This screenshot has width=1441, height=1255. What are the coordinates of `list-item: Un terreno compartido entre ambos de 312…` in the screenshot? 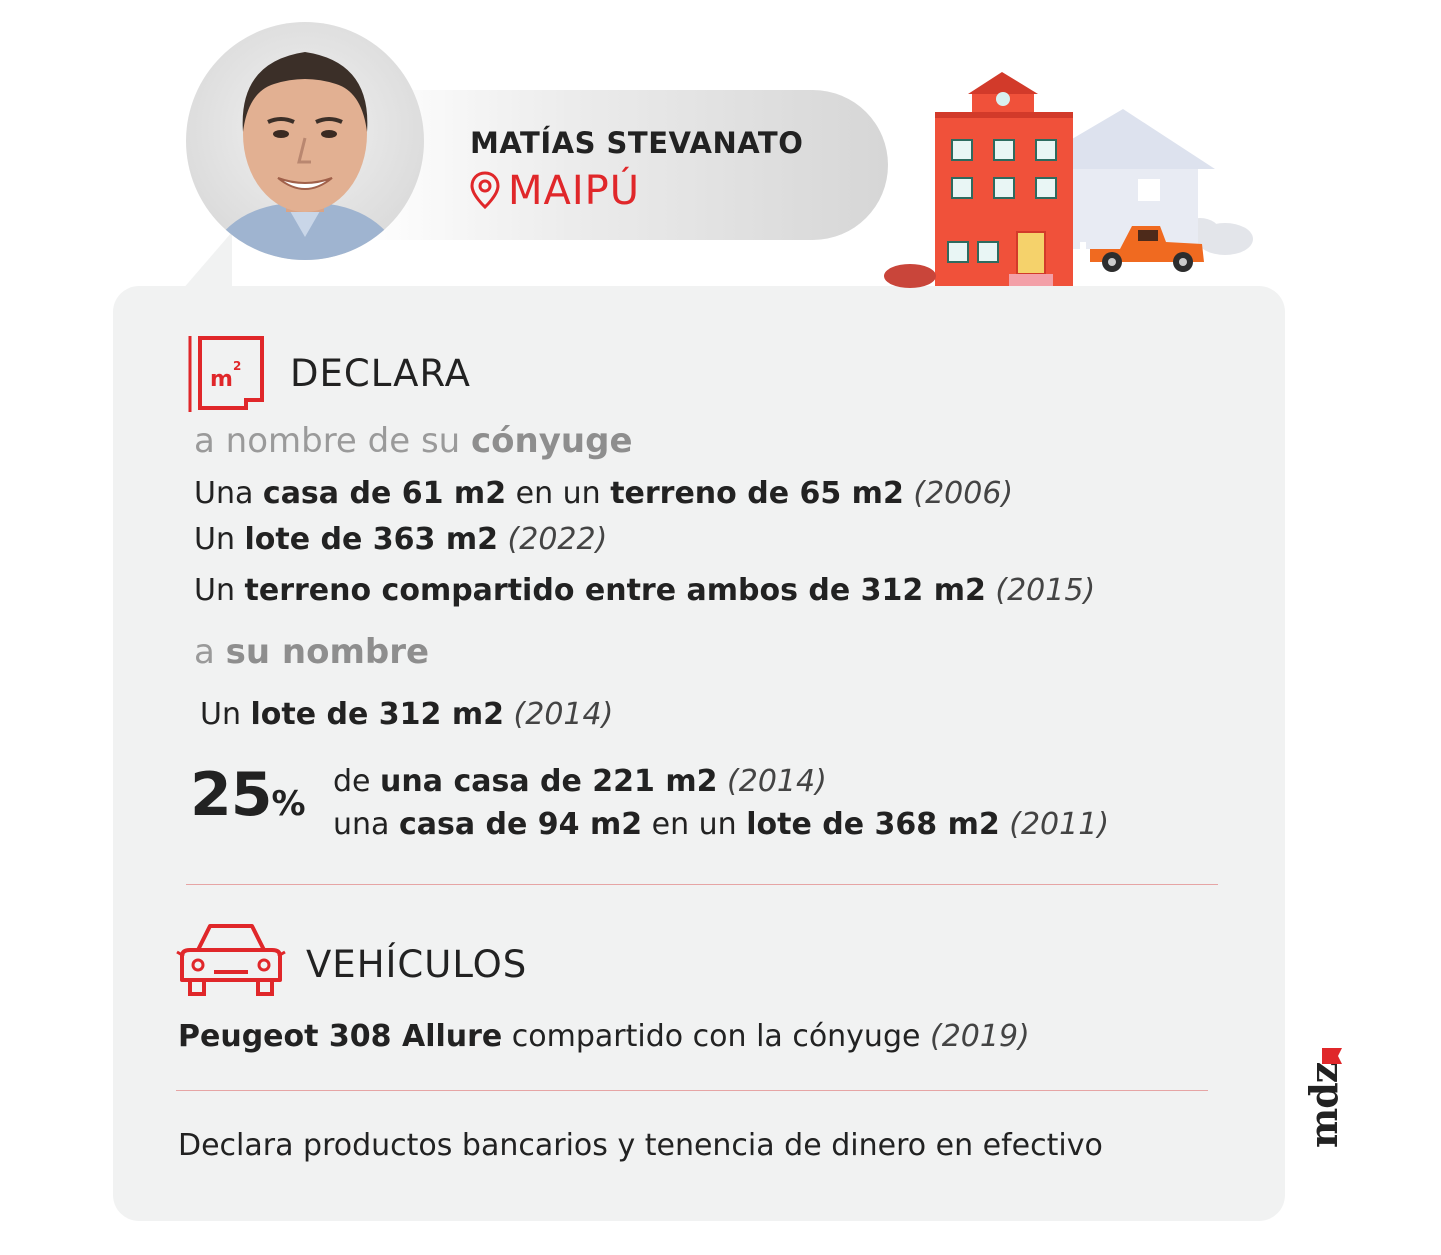 It's located at (645, 590).